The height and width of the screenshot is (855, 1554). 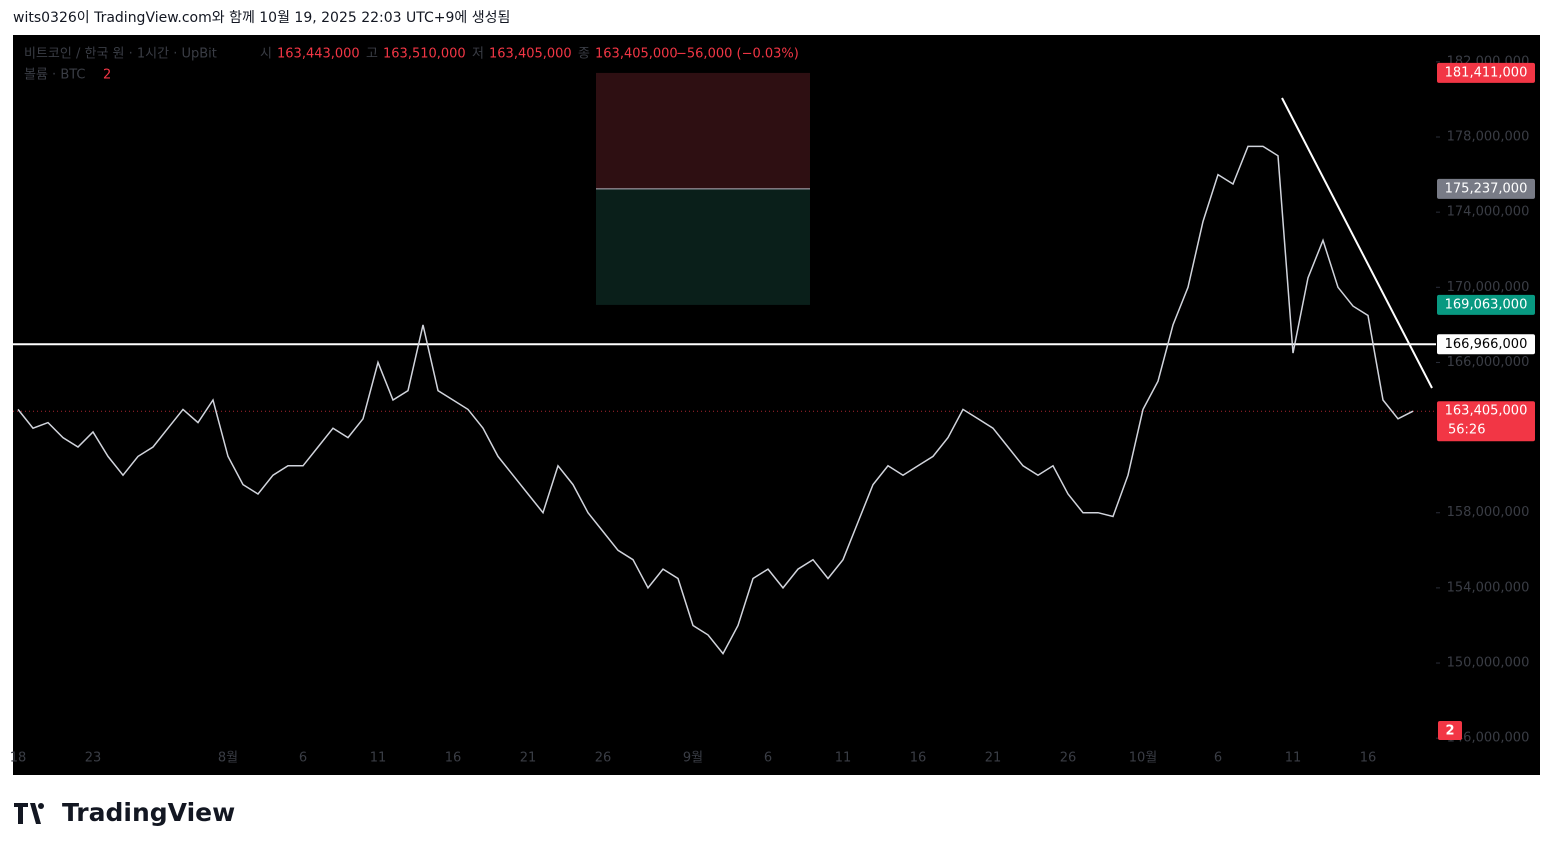 What do you see at coordinates (1488, 587) in the screenshot?
I see `y-tick-label: 154,000,000` at bounding box center [1488, 587].